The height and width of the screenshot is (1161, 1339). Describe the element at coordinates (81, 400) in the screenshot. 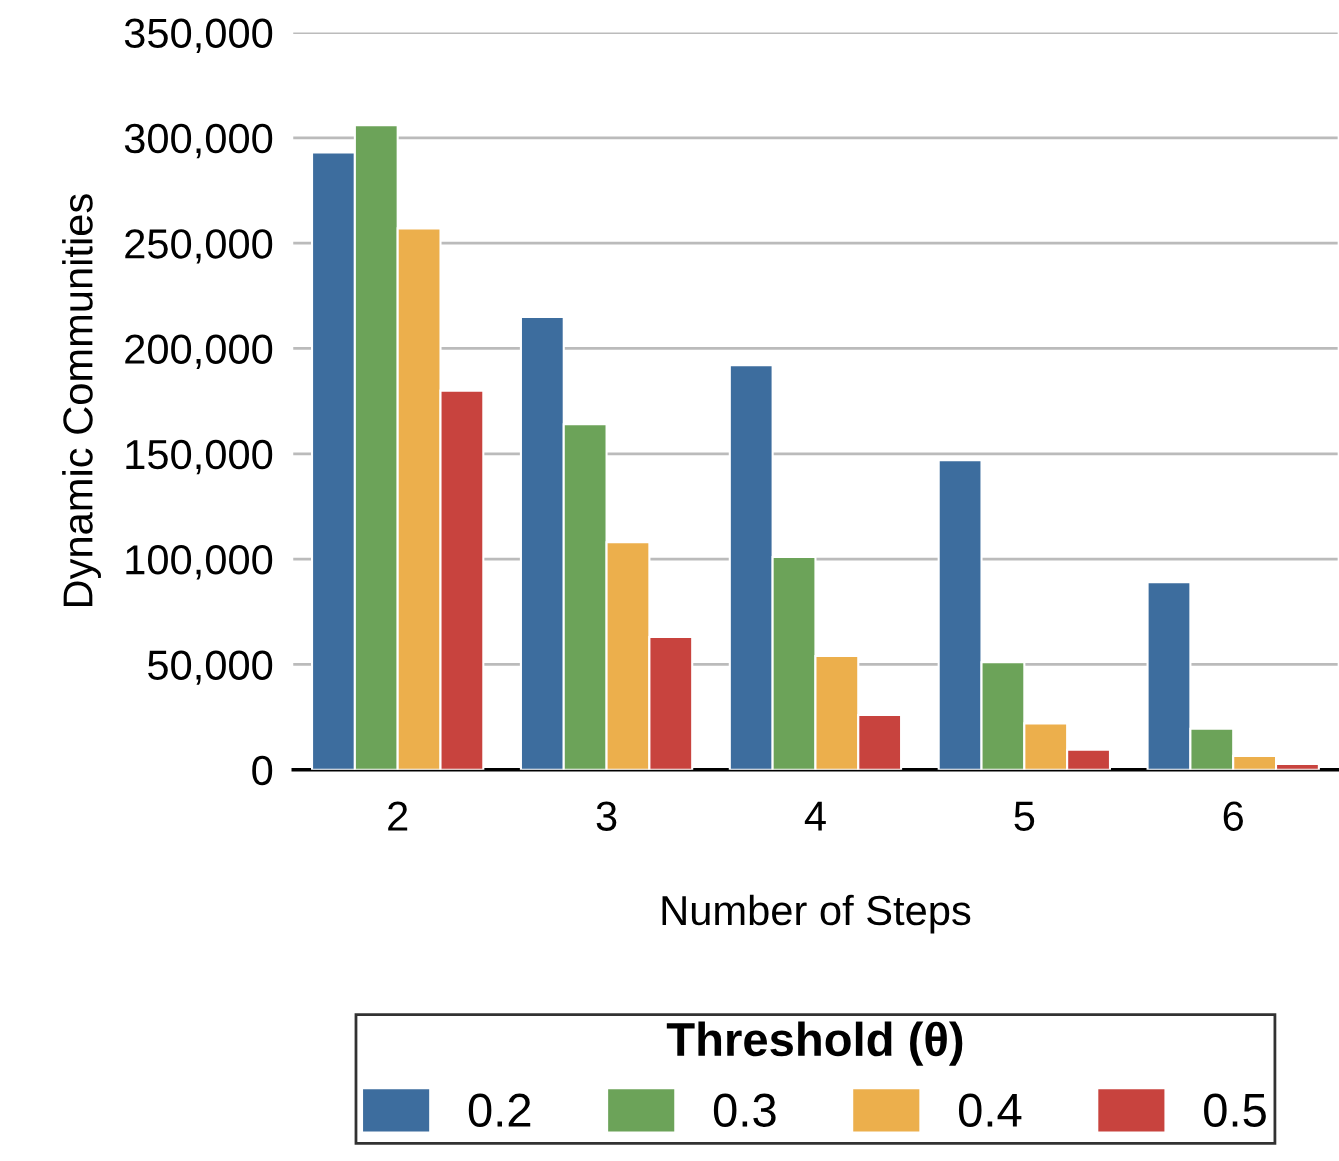

I see `y-axis-title: Dynamic Communities` at that location.